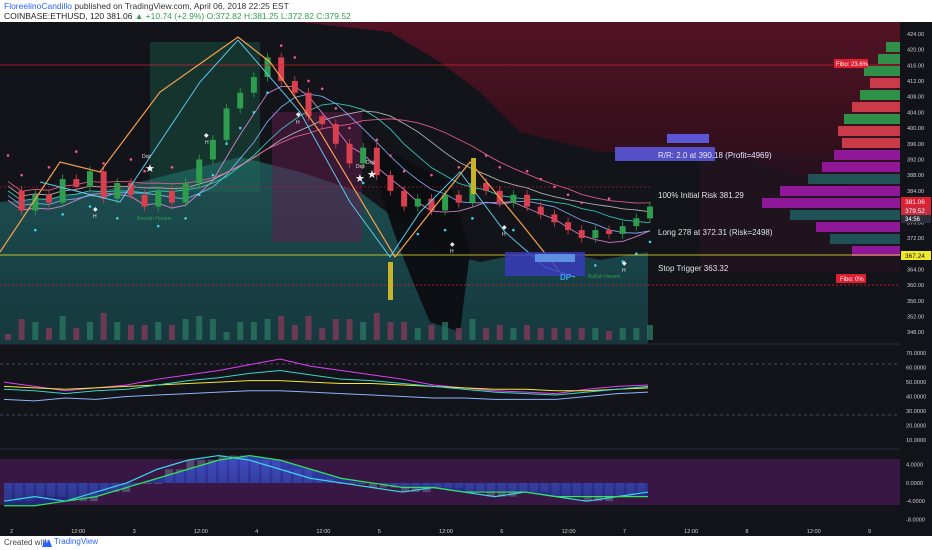 The image size is (932, 550). Describe the element at coordinates (852, 280) in the screenshot. I see `fibo-bottom-tag: Fibo: 0%` at that location.